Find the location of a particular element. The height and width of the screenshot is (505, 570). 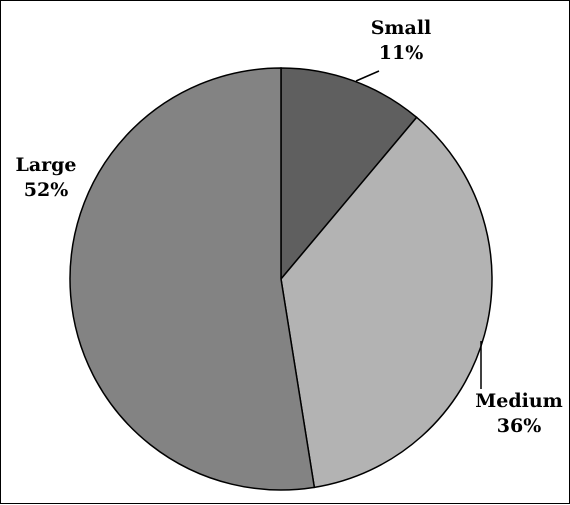

data-label-name: Large is located at coordinates (45, 165).